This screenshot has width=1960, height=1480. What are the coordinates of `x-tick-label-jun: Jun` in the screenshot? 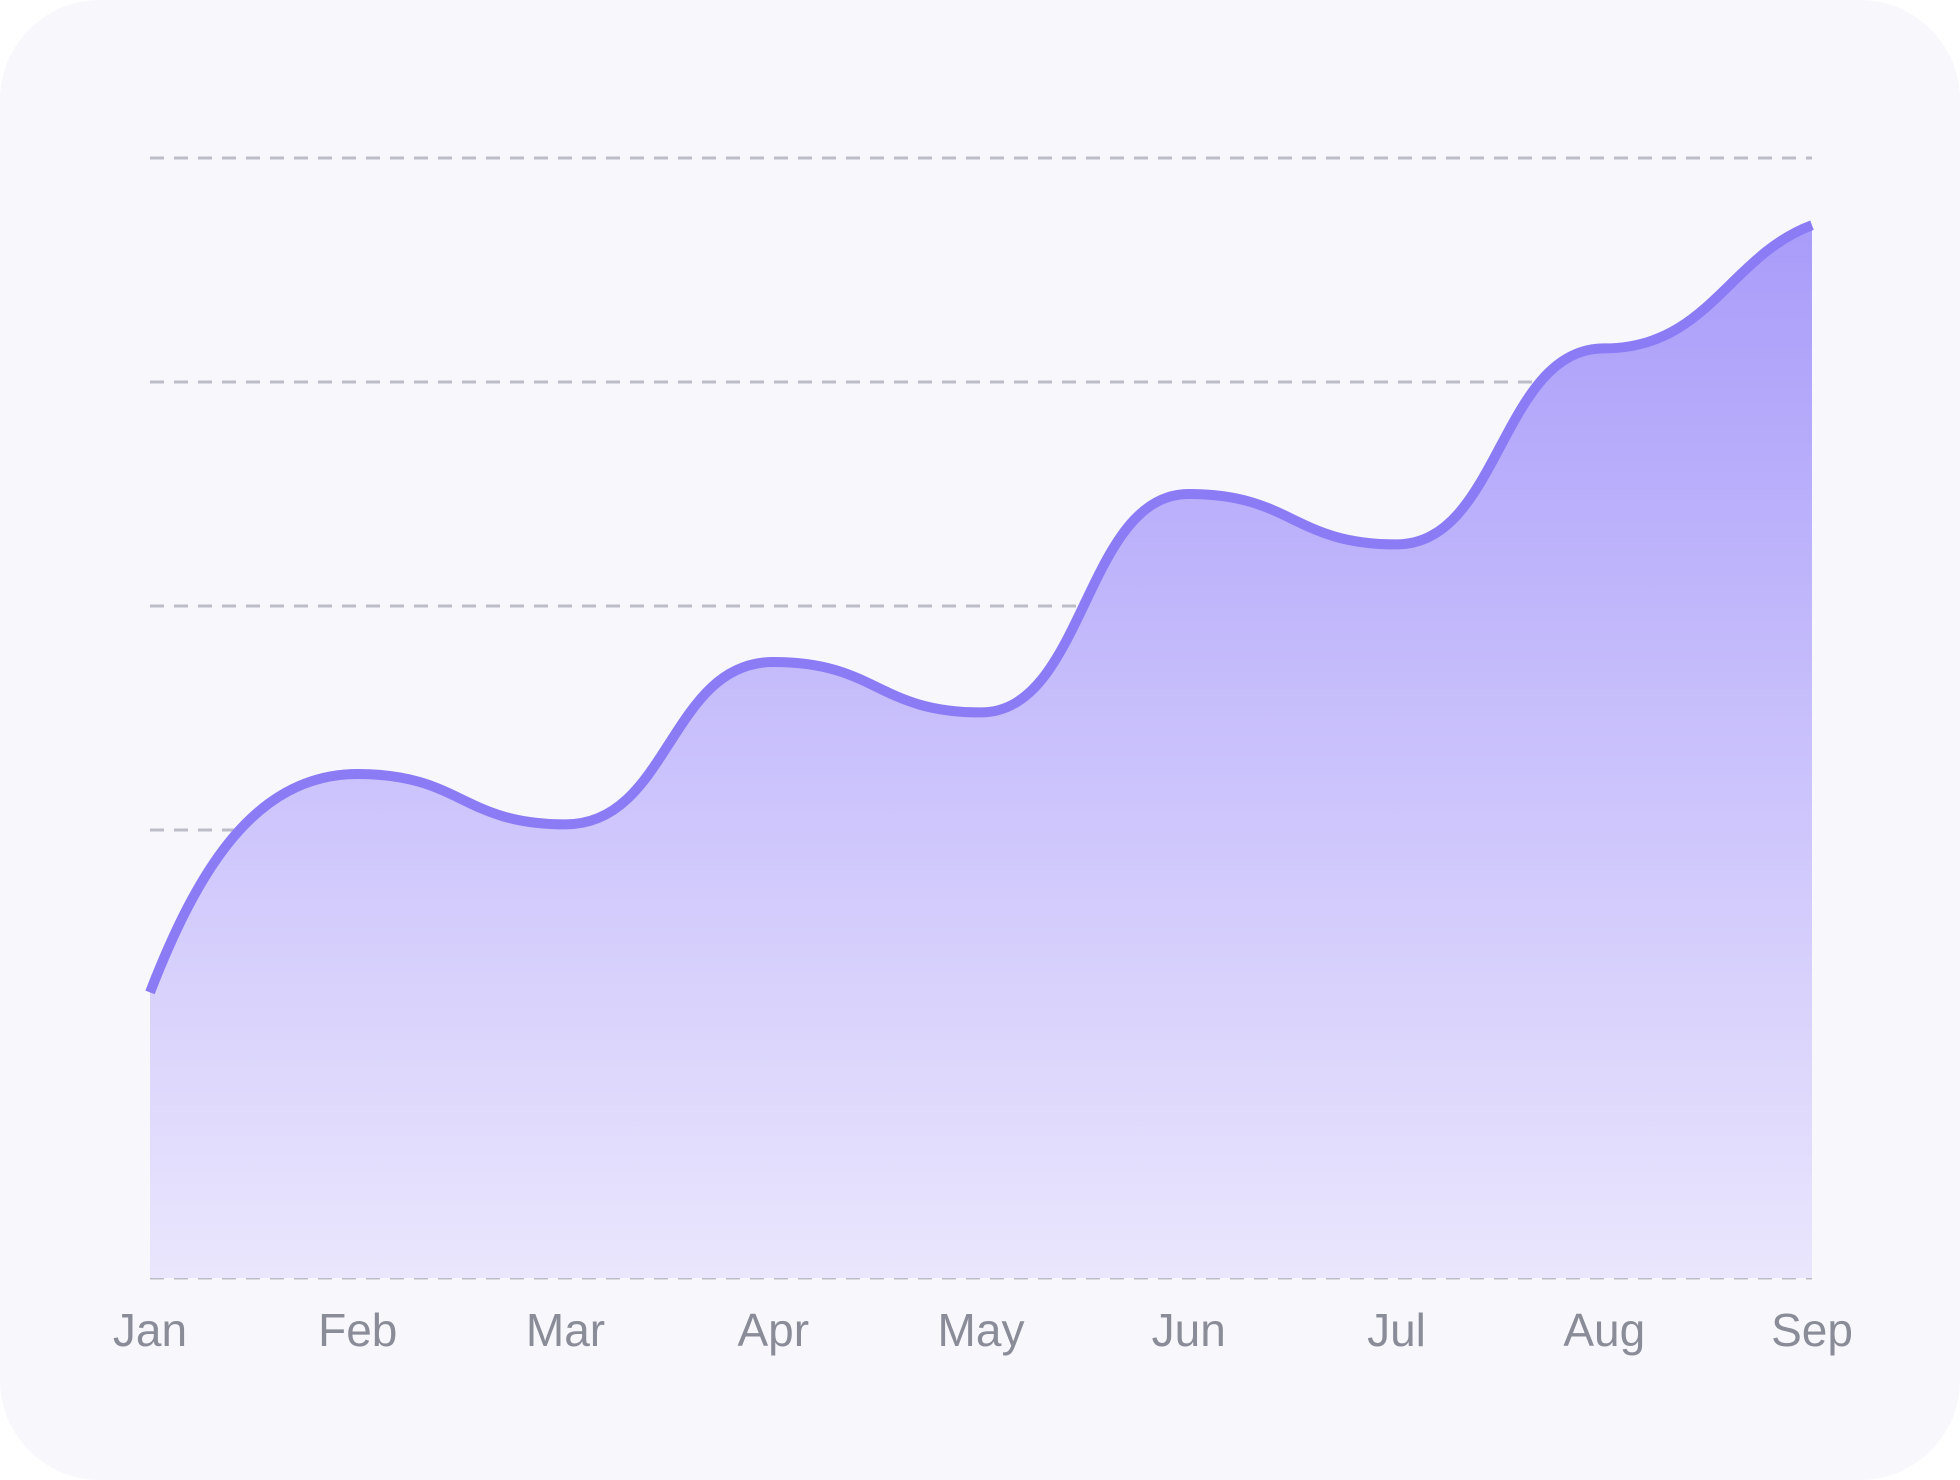 It's located at (1189, 1330).